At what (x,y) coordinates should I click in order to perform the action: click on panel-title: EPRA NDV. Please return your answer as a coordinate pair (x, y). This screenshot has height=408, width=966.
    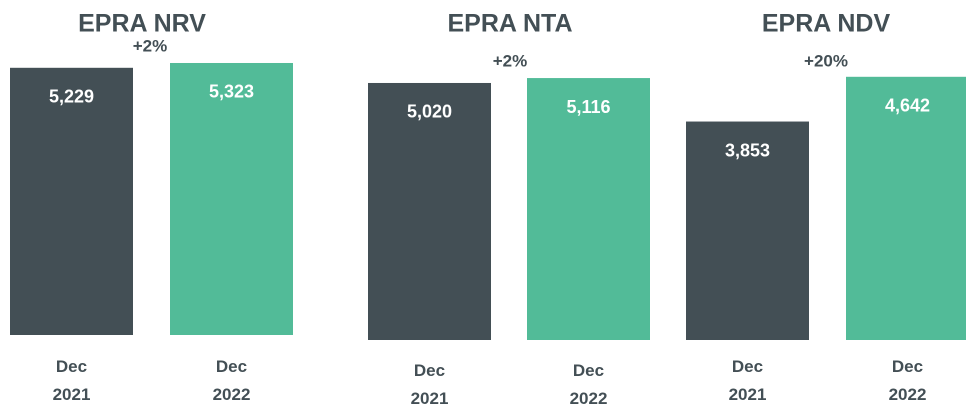
    Looking at the image, I should click on (826, 24).